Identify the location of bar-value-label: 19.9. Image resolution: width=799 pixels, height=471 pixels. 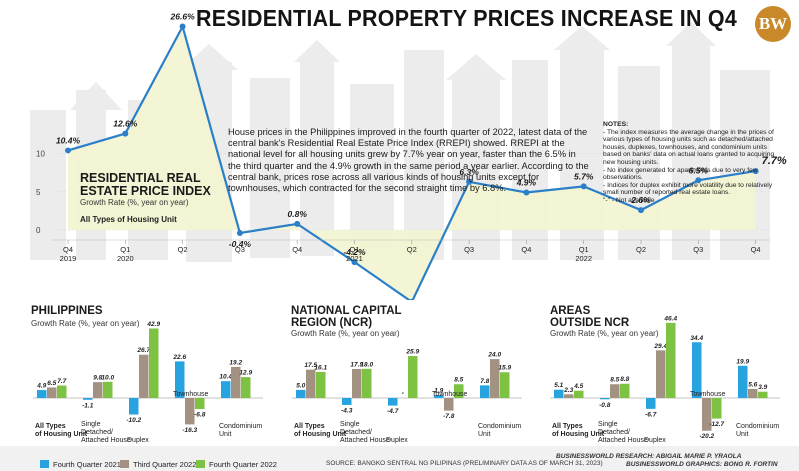
(742, 361).